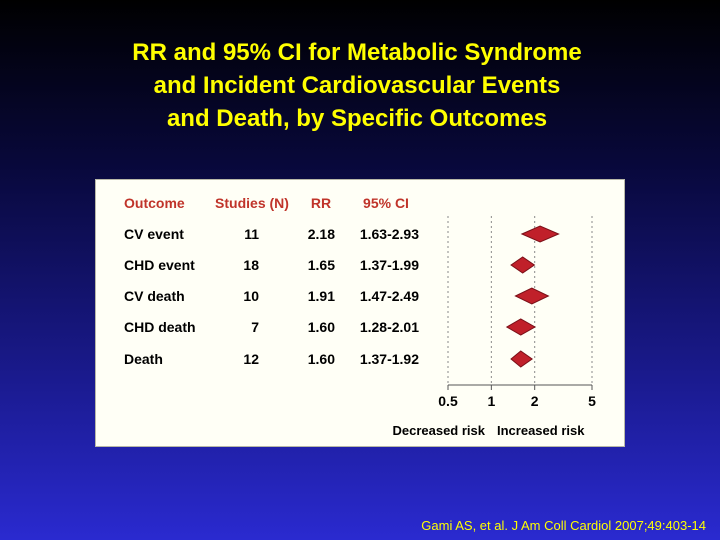  What do you see at coordinates (386, 203) in the screenshot?
I see `table-header-3: 95% CI` at bounding box center [386, 203].